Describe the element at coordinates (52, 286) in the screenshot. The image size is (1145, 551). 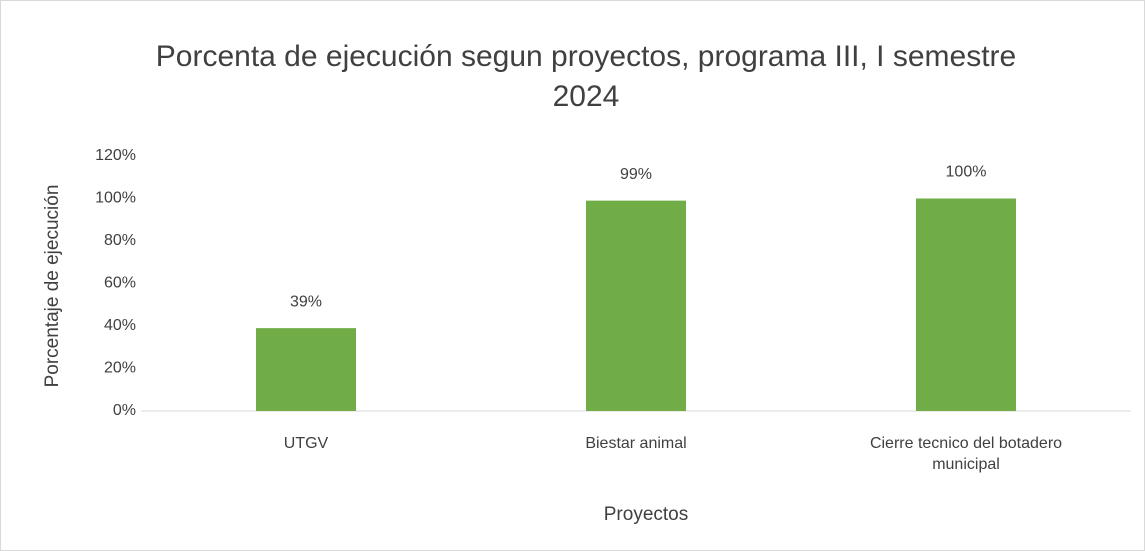
I see `y-axis-label: Porcentaje de ejecución` at that location.